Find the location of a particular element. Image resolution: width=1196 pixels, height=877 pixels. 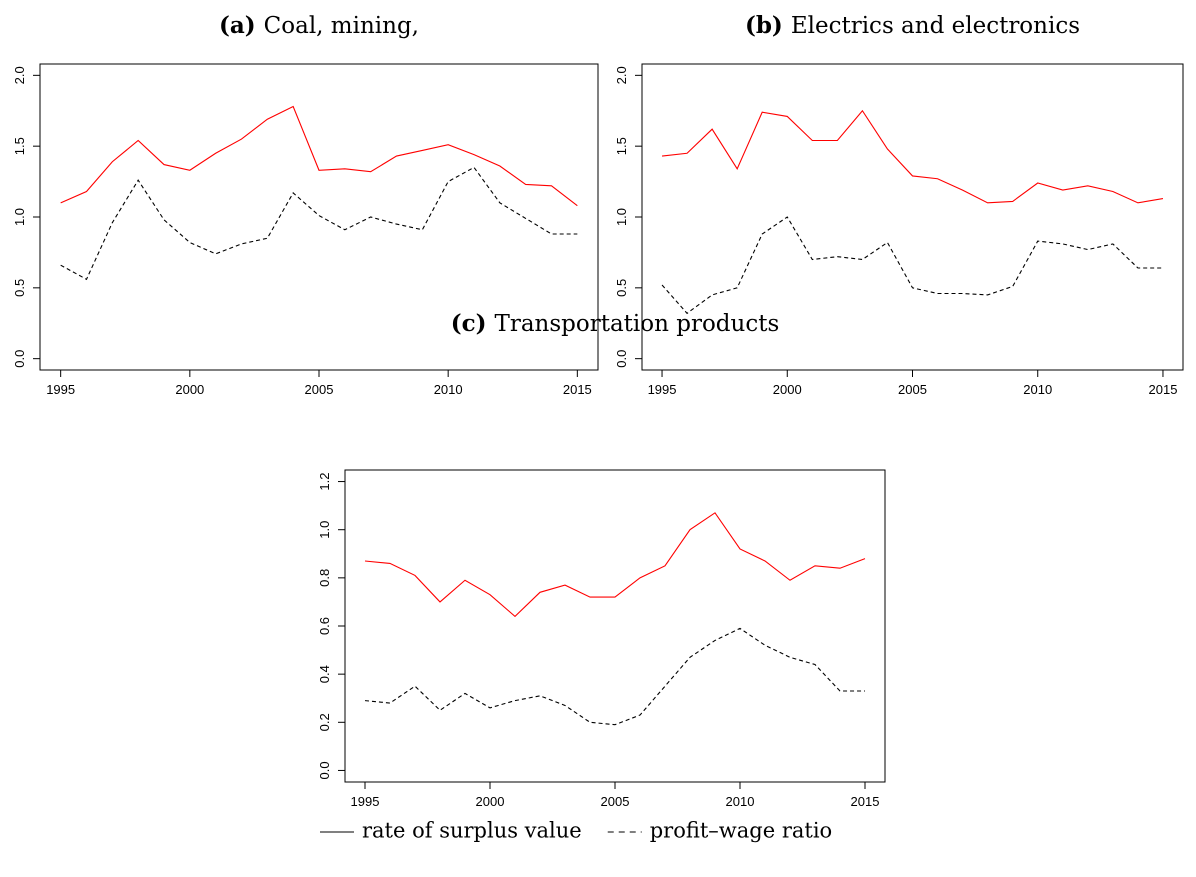

panel-title: (c) Transportation products is located at coordinates (615, 323).